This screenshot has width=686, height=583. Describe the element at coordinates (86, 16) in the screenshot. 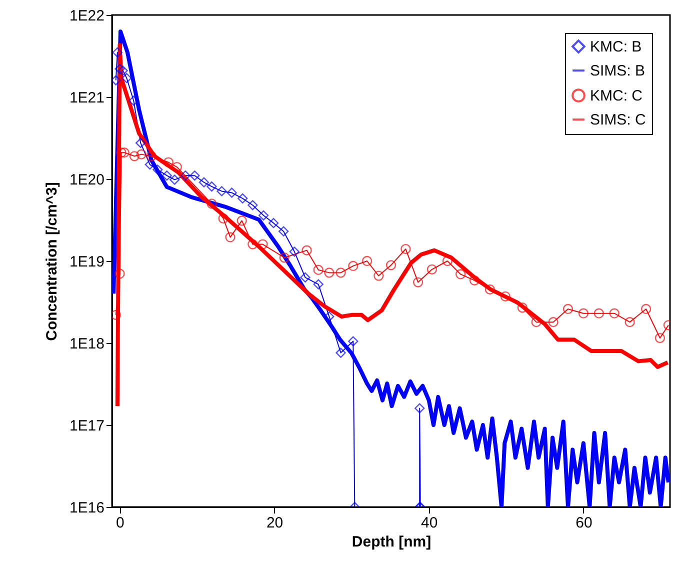

I see `y-tick-label: 1E22` at that location.